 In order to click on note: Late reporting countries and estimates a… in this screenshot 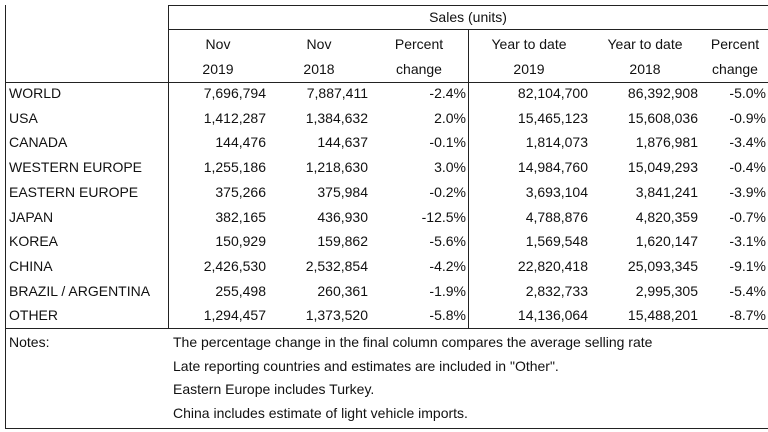, I will do `click(366, 365)`.